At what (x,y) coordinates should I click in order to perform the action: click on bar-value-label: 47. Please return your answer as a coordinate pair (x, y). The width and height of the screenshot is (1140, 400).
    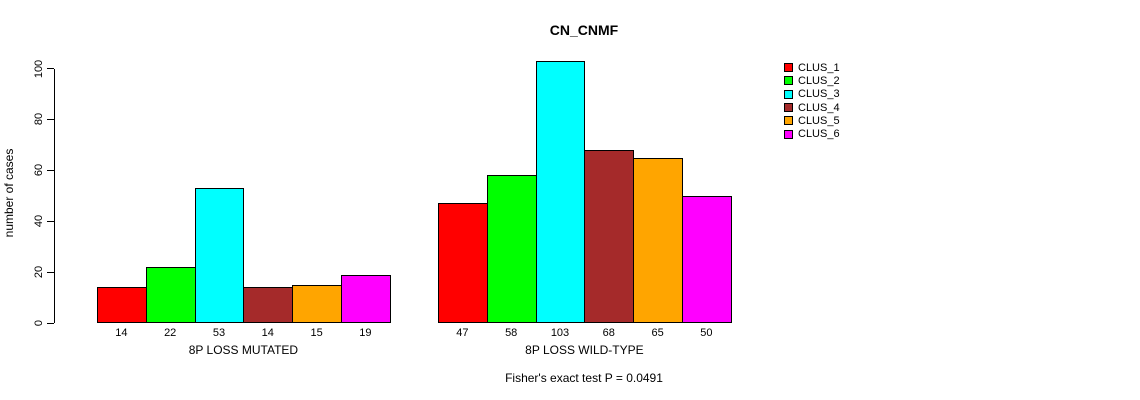
    Looking at the image, I should click on (462, 333).